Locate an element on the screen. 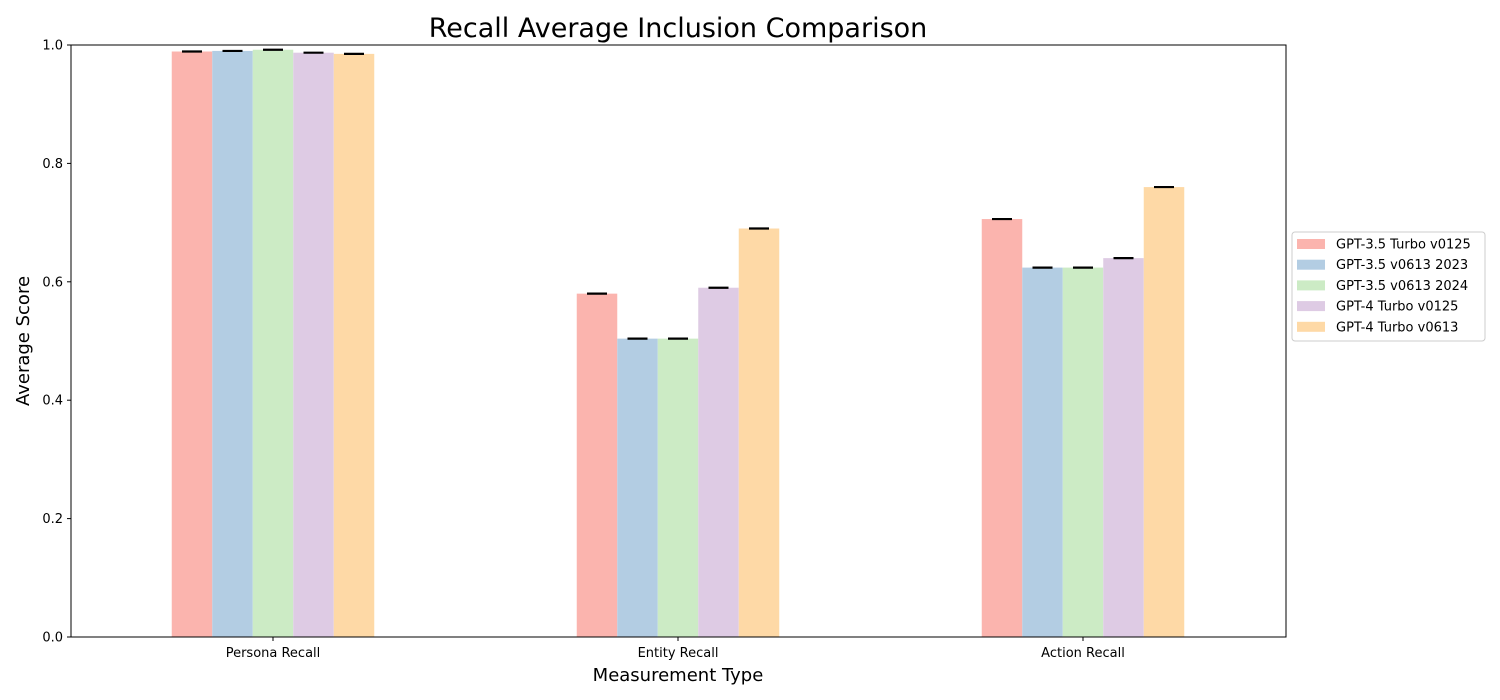  x-tick-label: Action Recall is located at coordinates (1083, 653).